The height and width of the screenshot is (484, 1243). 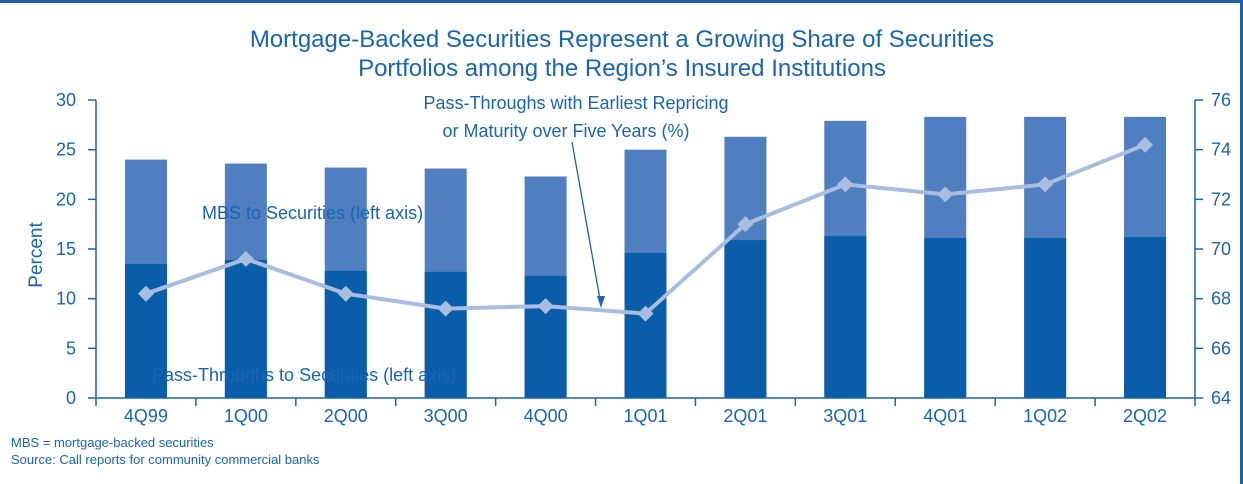 What do you see at coordinates (1221, 100) in the screenshot?
I see `right-tick-label: 76` at bounding box center [1221, 100].